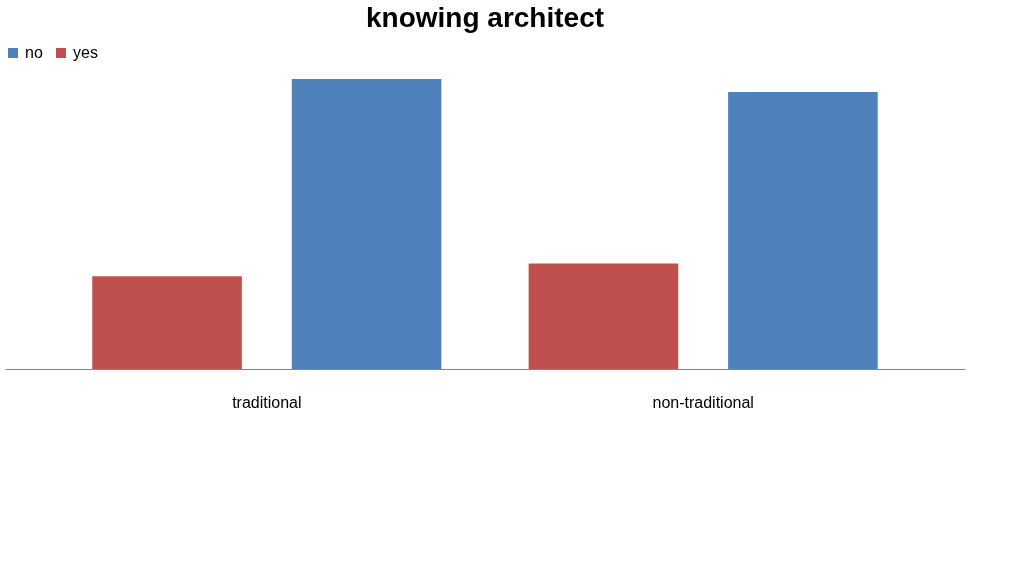  What do you see at coordinates (703, 402) in the screenshot?
I see `x-tick-label: non-traditional` at bounding box center [703, 402].